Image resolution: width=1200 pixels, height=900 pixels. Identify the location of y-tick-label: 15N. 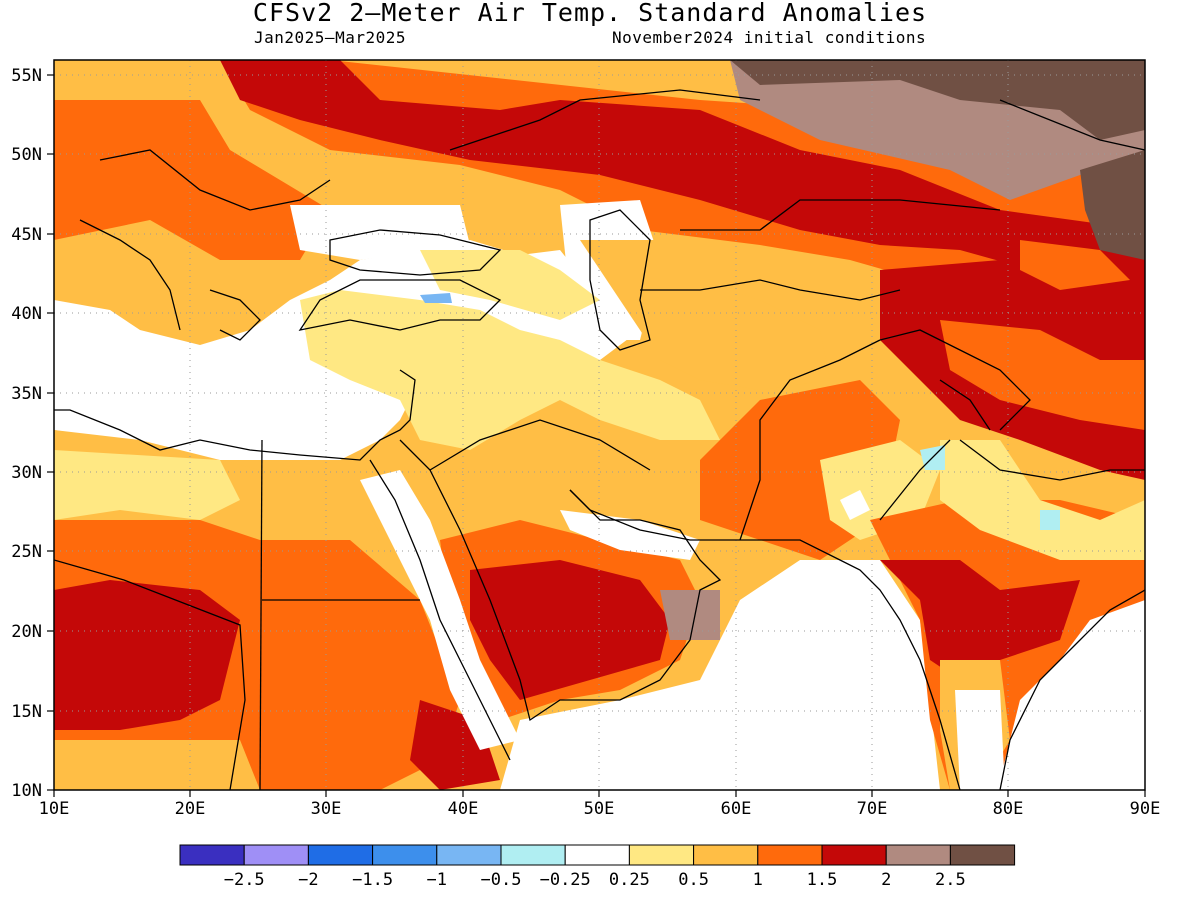
(26, 712).